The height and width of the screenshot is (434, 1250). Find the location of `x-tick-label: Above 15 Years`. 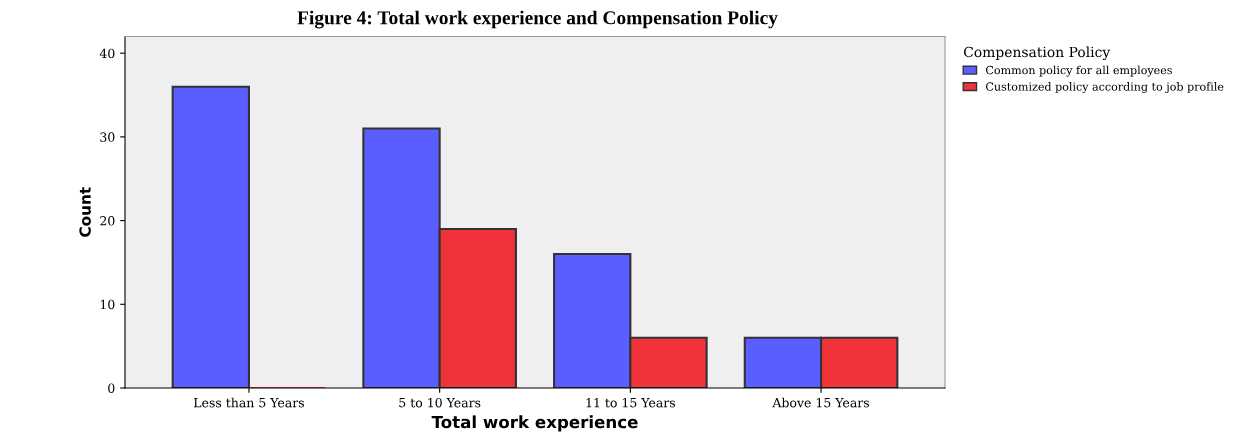

x-tick-label: Above 15 Years is located at coordinates (821, 402).